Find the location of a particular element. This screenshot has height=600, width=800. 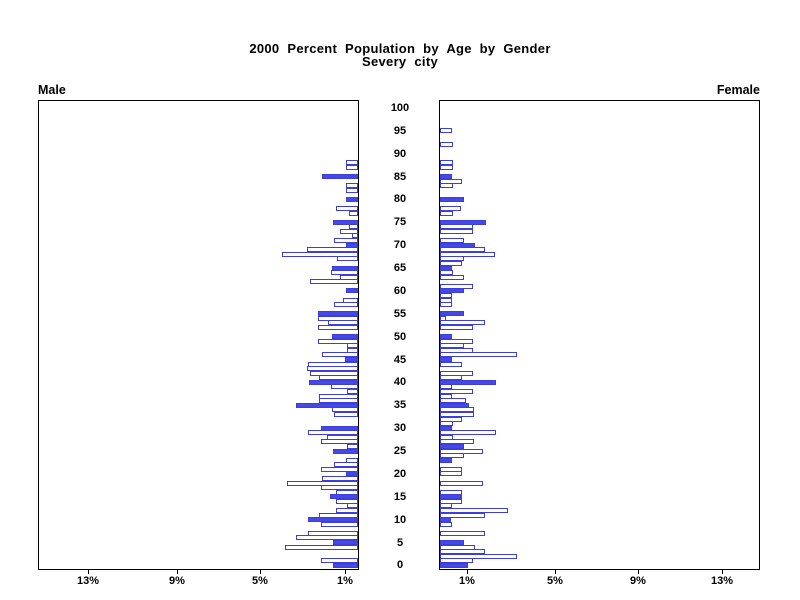

age-tick-label-25: 25 is located at coordinates (400, 451).